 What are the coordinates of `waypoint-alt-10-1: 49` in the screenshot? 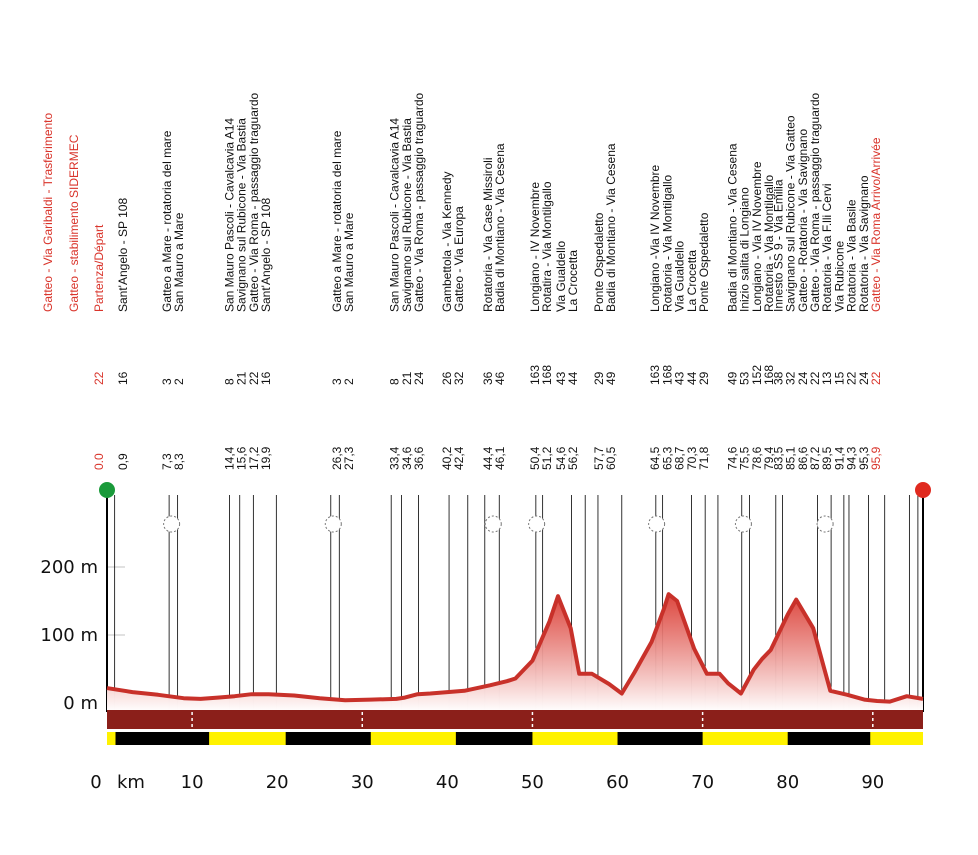 It's located at (611, 378).